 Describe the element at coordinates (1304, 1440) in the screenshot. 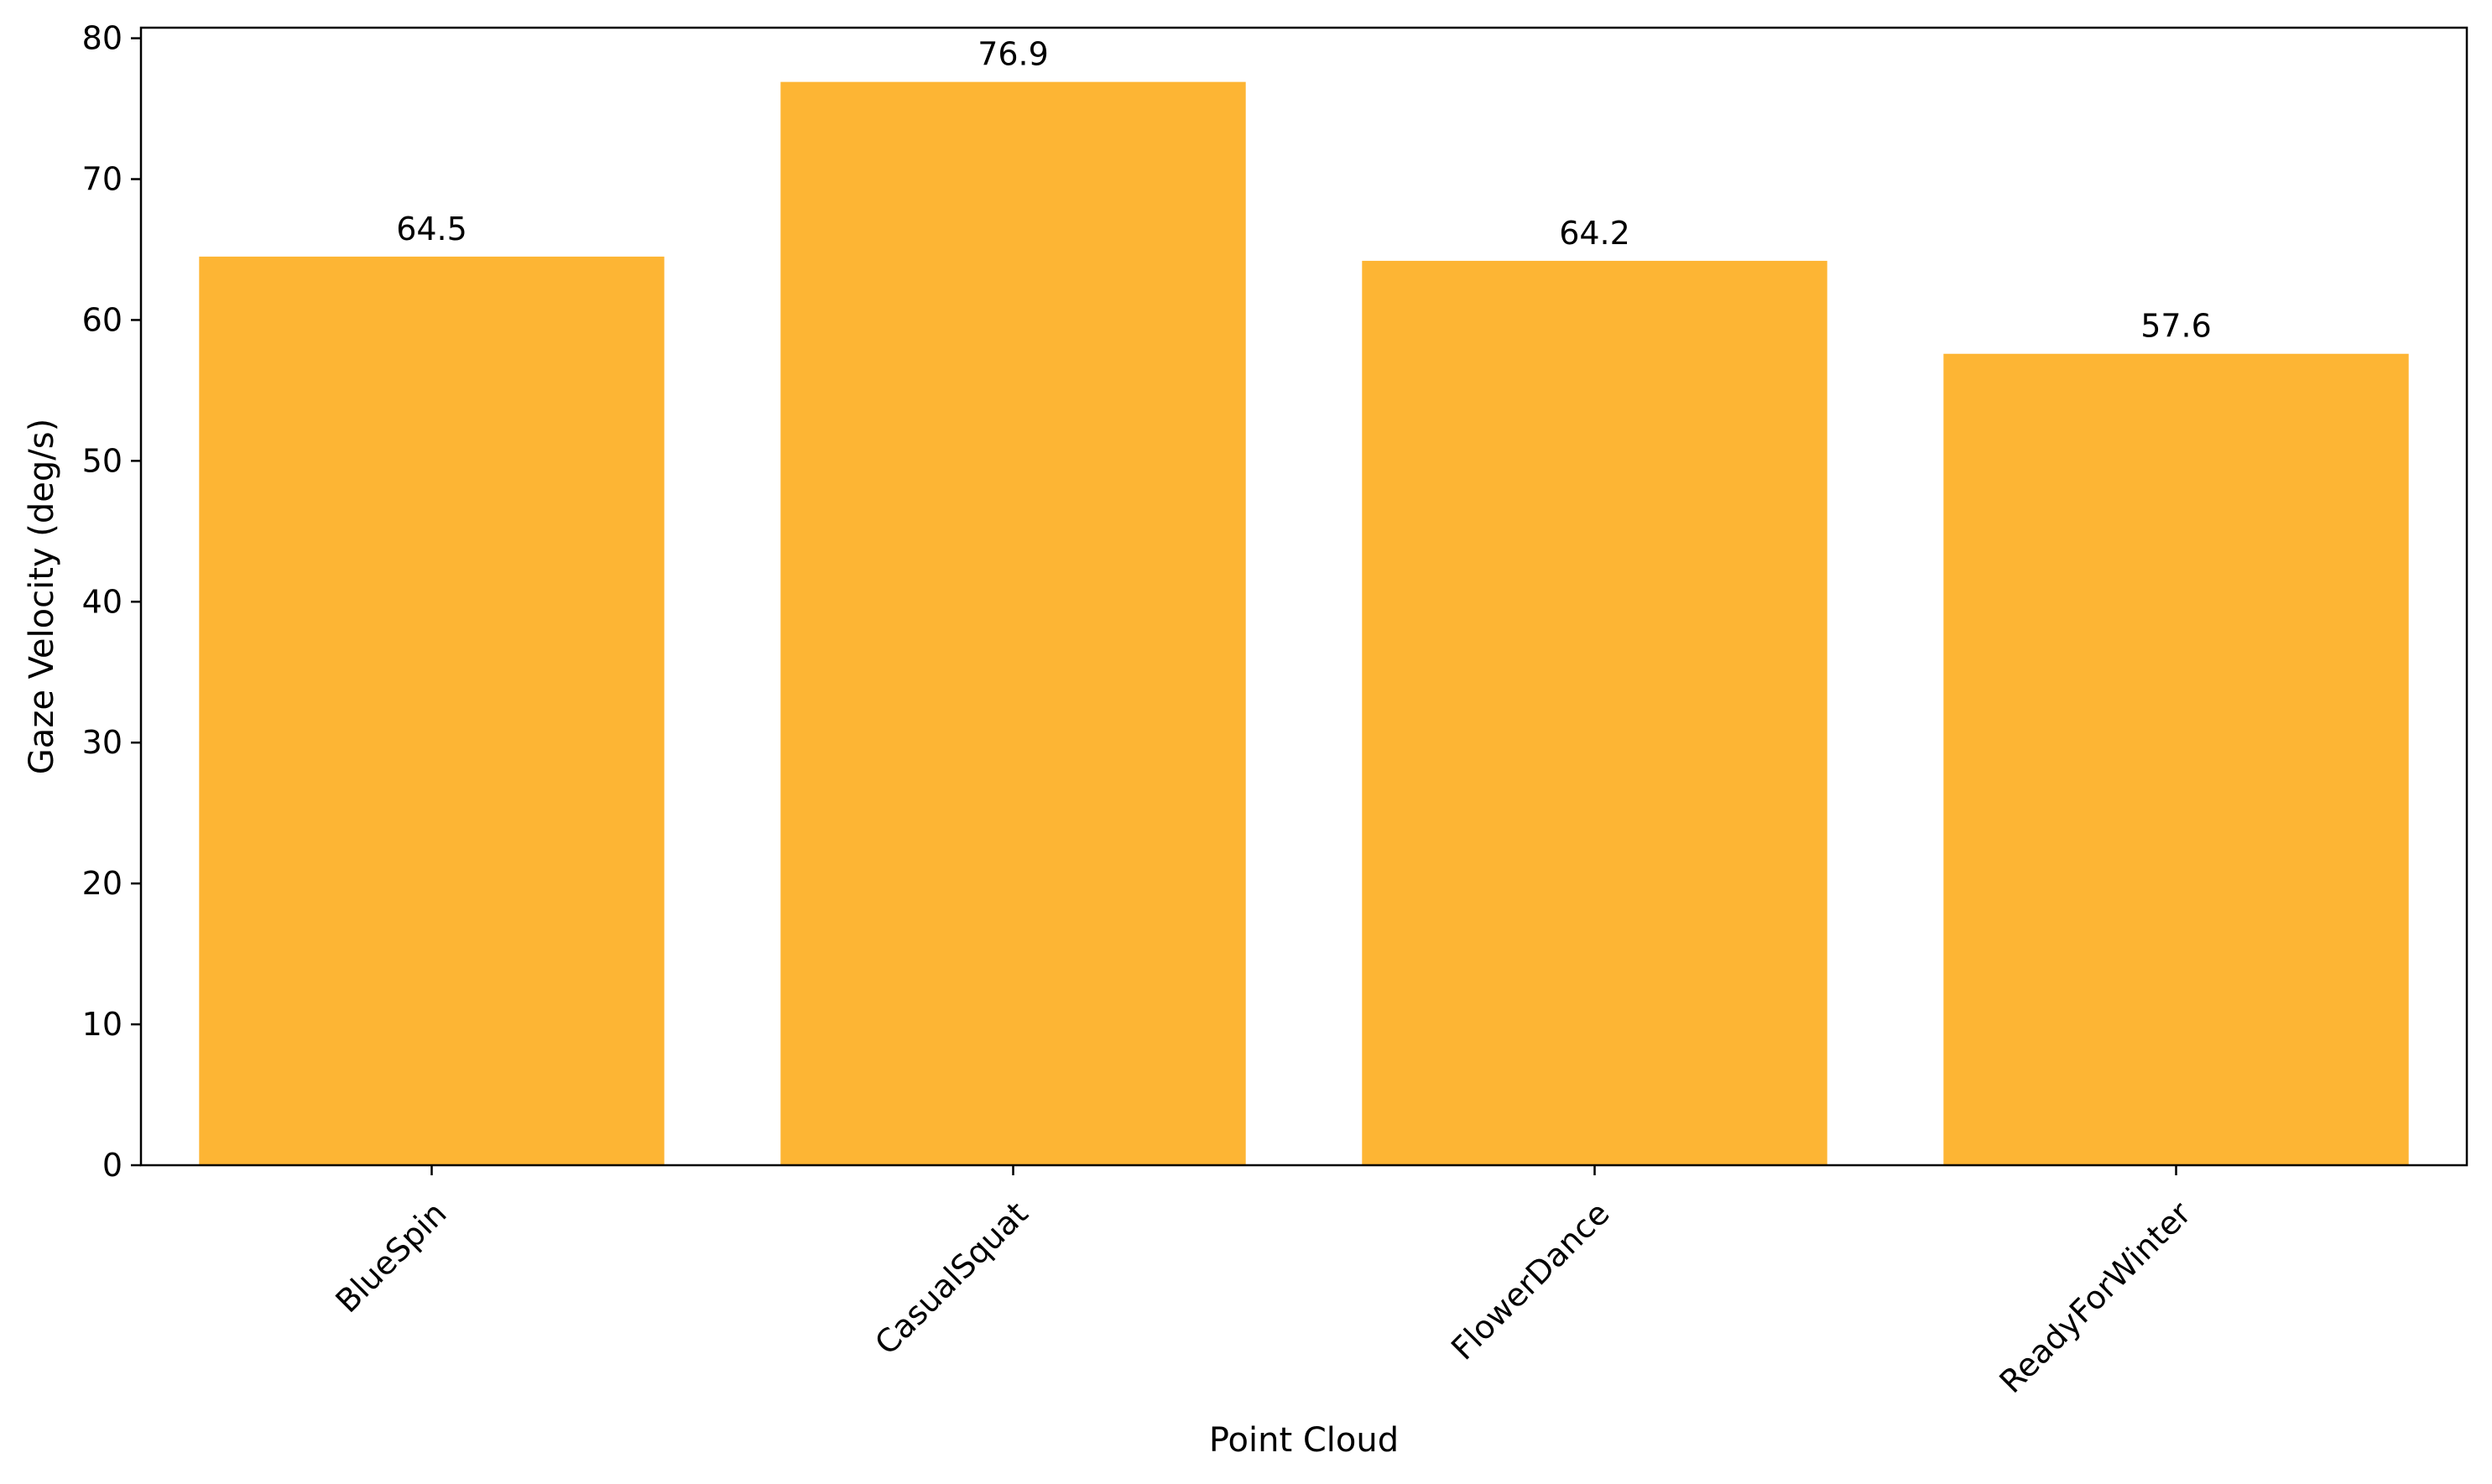

I see `x-axis-title: Point Cloud` at that location.